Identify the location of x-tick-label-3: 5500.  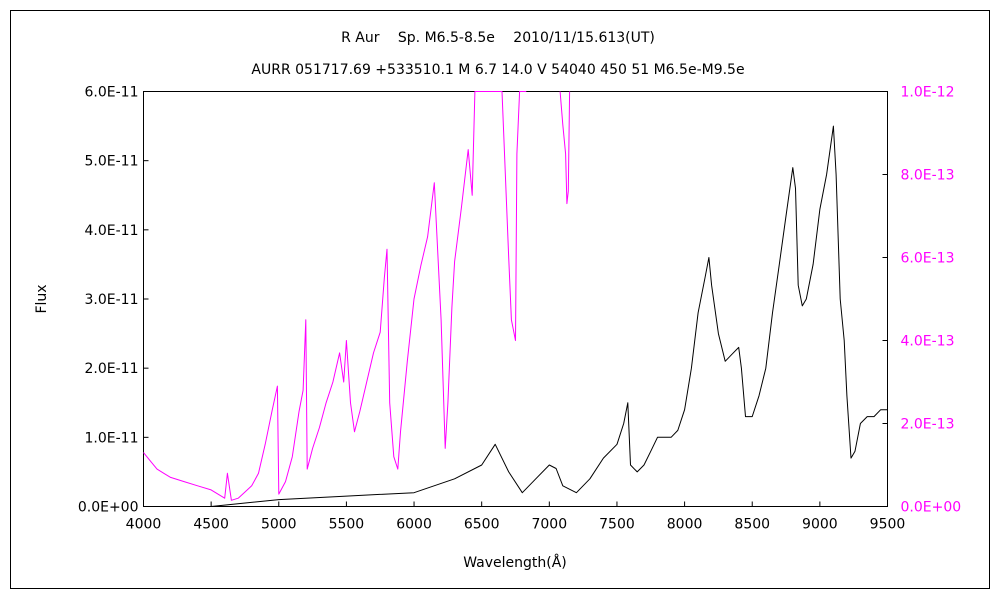
(347, 525).